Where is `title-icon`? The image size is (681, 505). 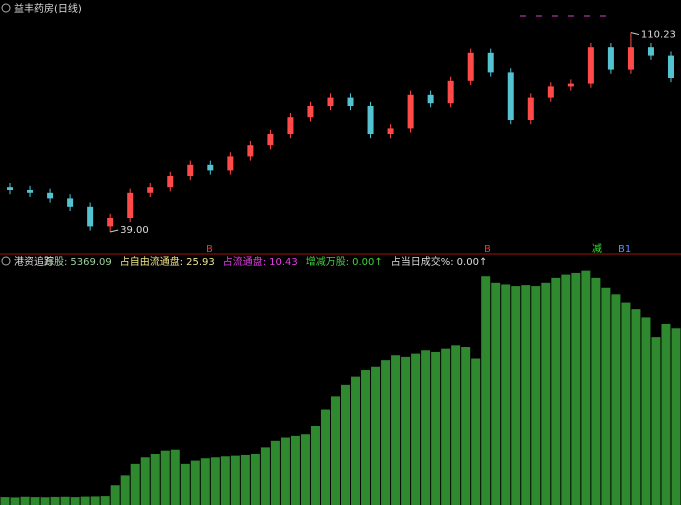
title-icon is located at coordinates (6, 8).